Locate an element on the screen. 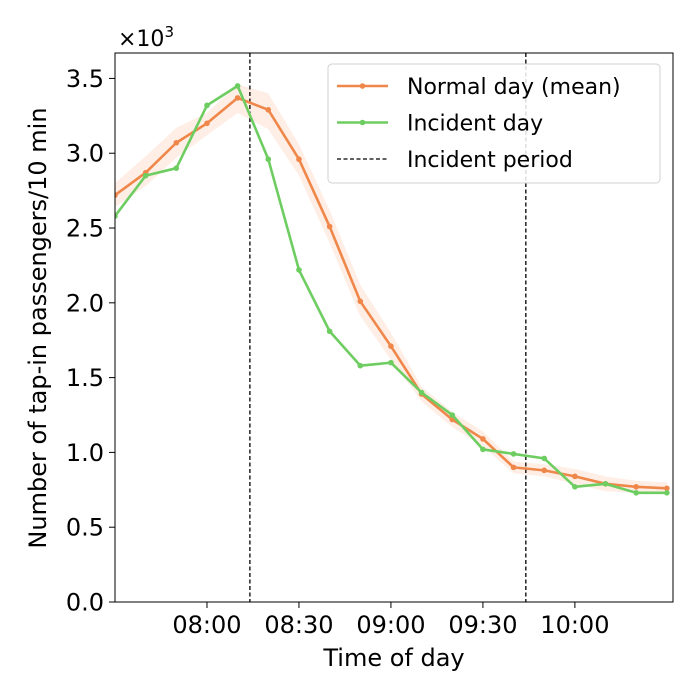 The height and width of the screenshot is (700, 700). y-tick-label: 3.5 is located at coordinates (85, 79).